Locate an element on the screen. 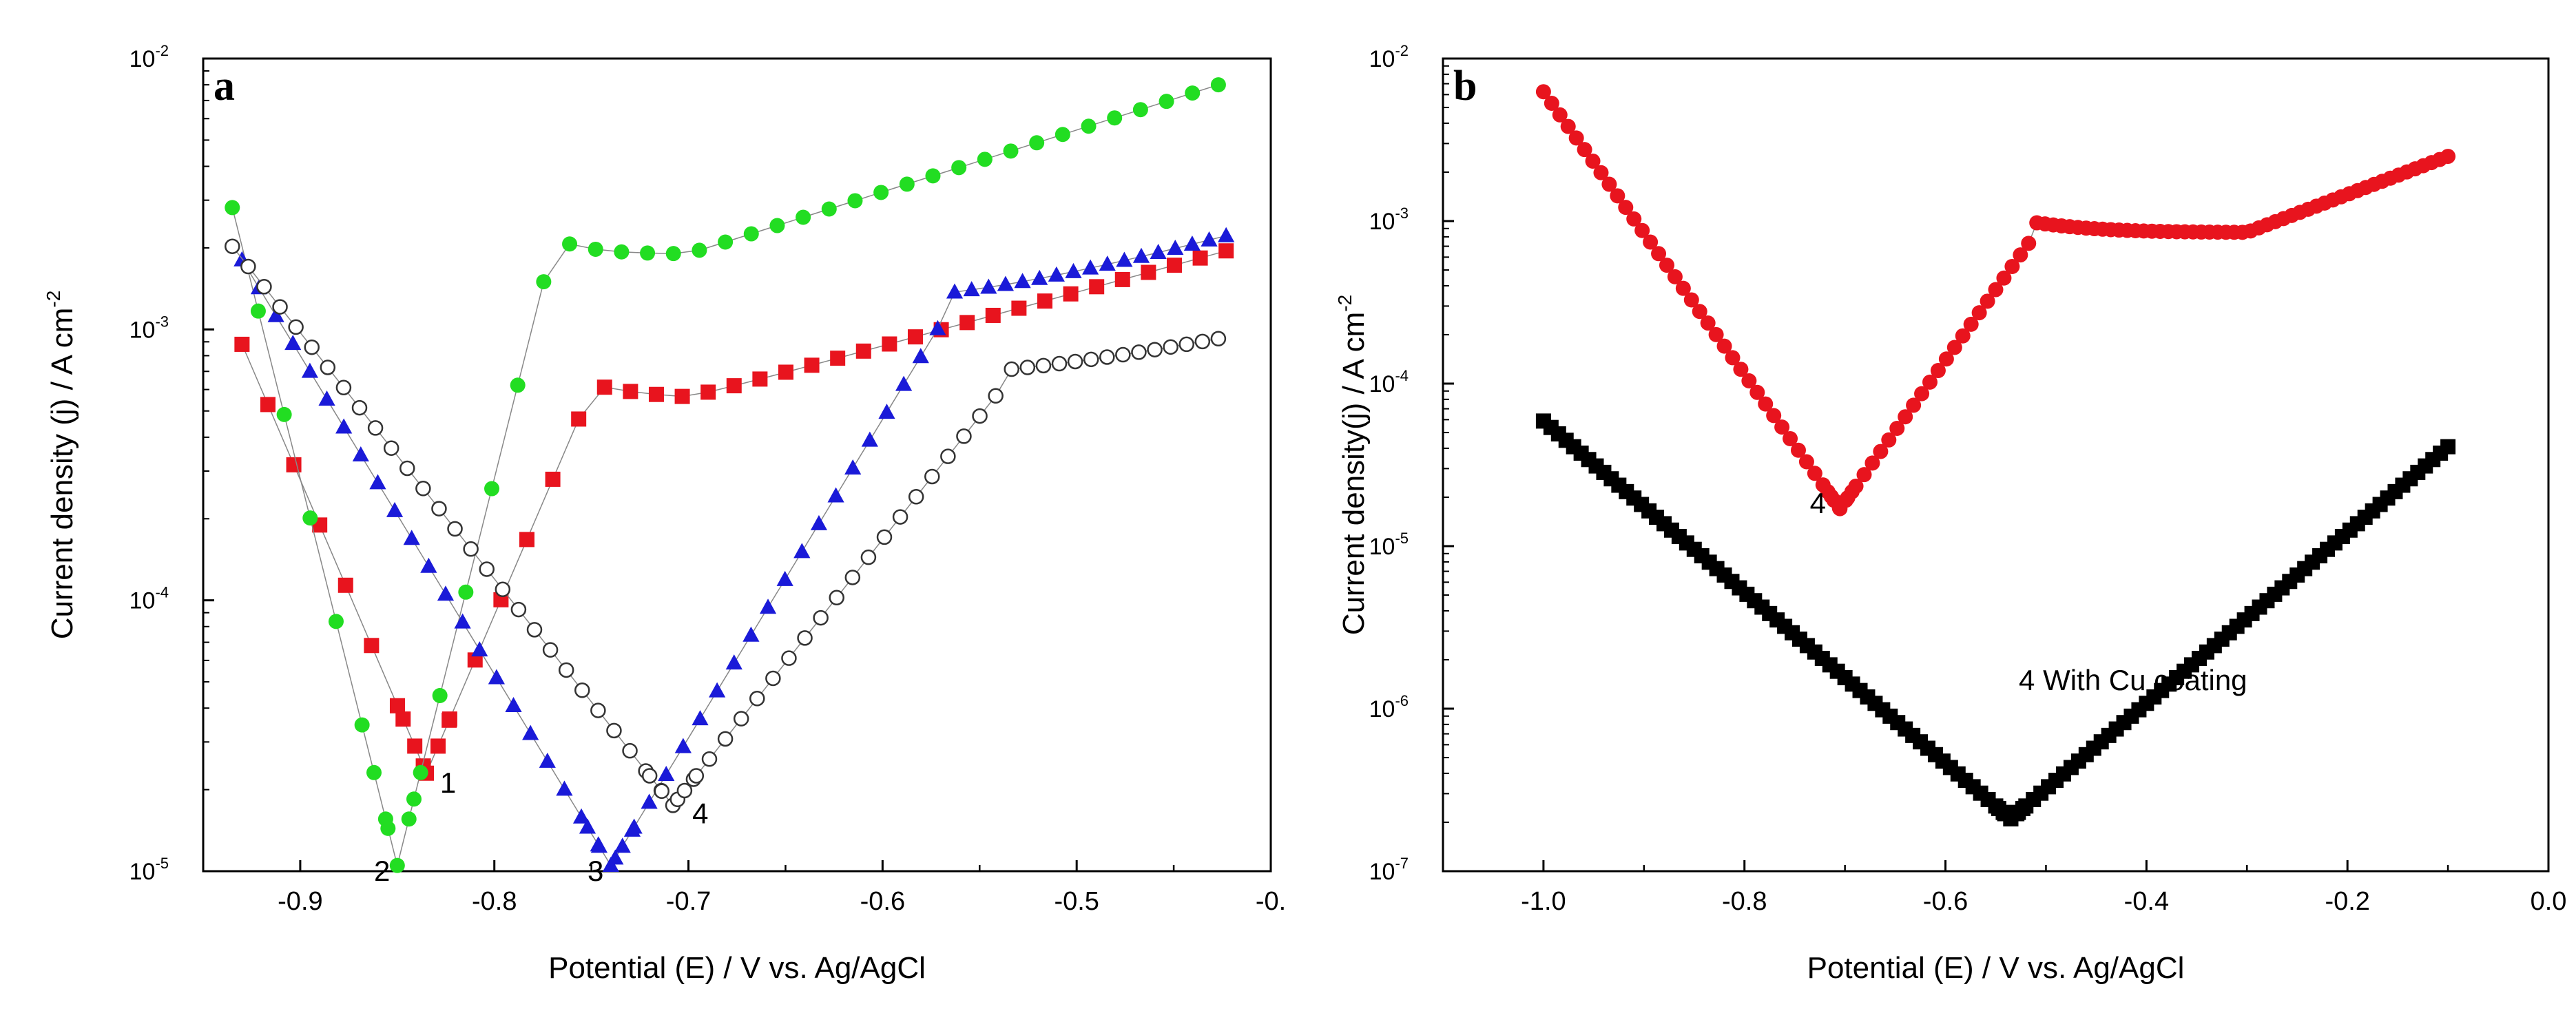  y-axis-title: Current density (j) / A cm-2 is located at coordinates (61, 466).